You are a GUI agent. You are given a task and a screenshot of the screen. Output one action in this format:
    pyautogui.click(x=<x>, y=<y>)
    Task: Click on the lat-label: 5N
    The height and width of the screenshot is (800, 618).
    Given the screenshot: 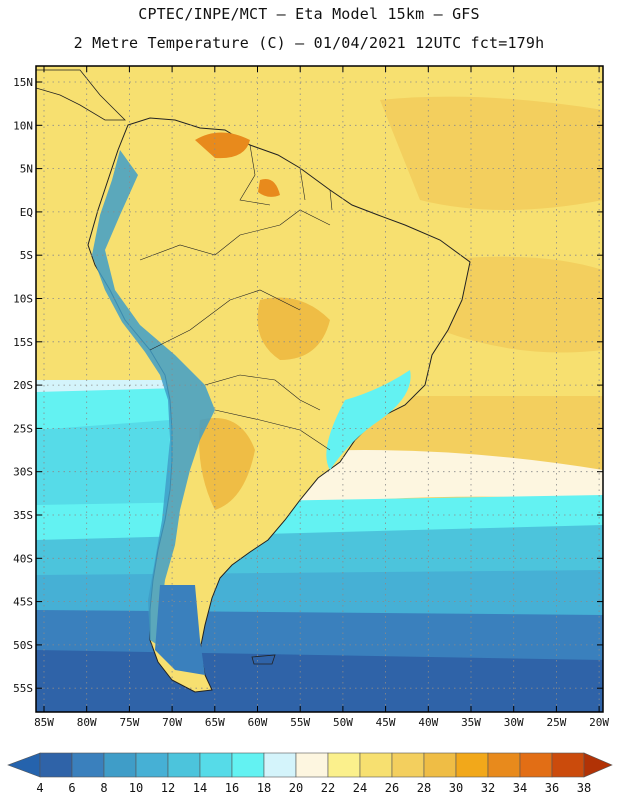 What is the action you would take?
    pyautogui.click(x=26, y=169)
    